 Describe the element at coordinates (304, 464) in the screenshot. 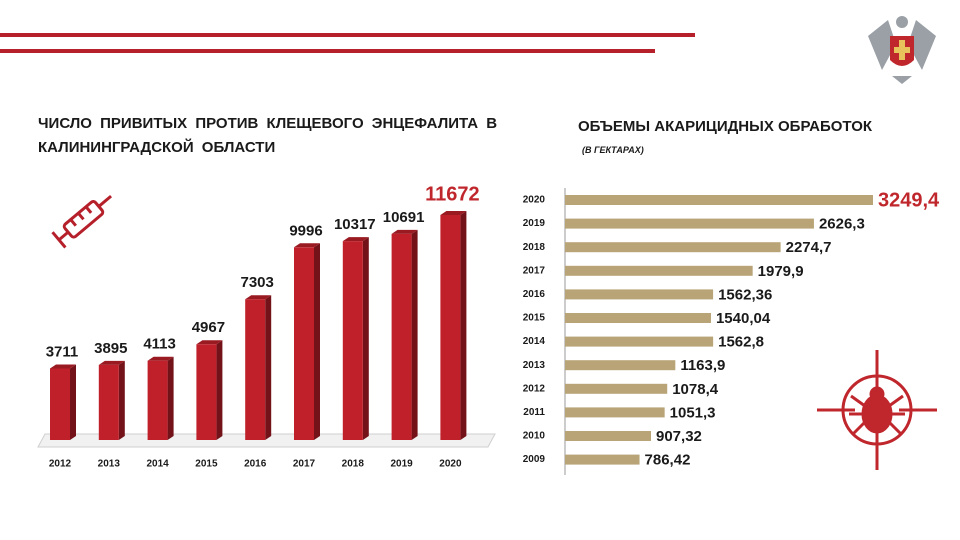

I see `x-tick-label: 2017` at that location.